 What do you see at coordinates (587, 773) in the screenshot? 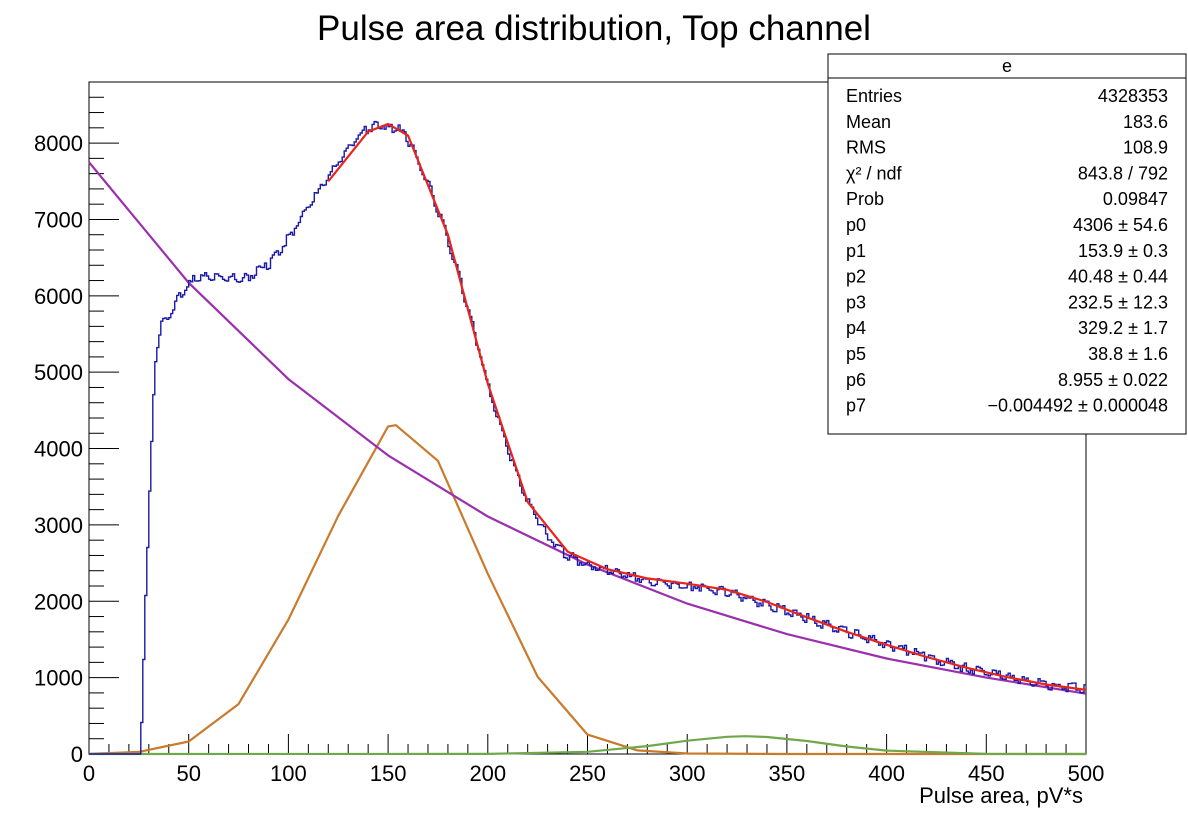
I see `x-tick-label: 250` at bounding box center [587, 773].